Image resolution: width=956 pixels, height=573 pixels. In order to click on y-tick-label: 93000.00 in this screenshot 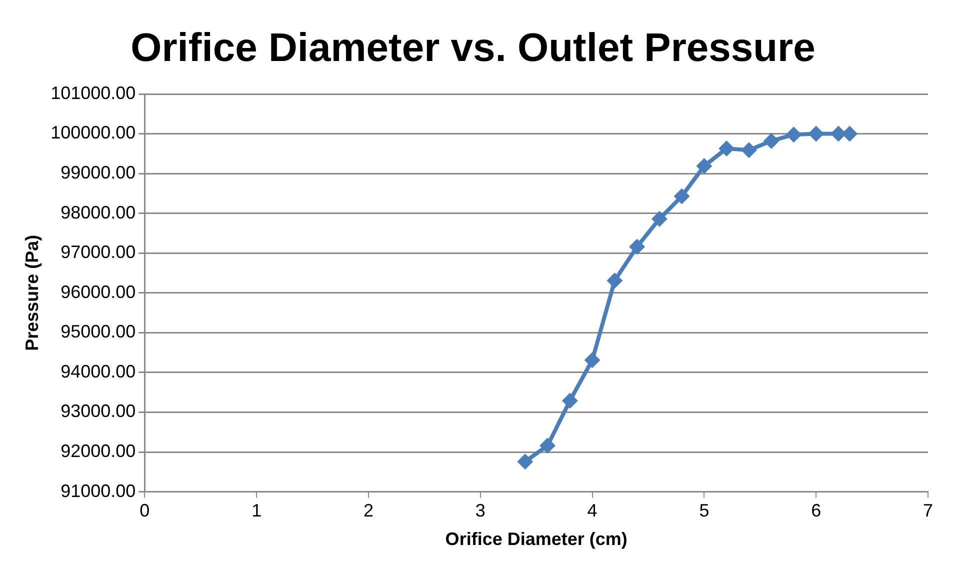, I will do `click(98, 411)`.